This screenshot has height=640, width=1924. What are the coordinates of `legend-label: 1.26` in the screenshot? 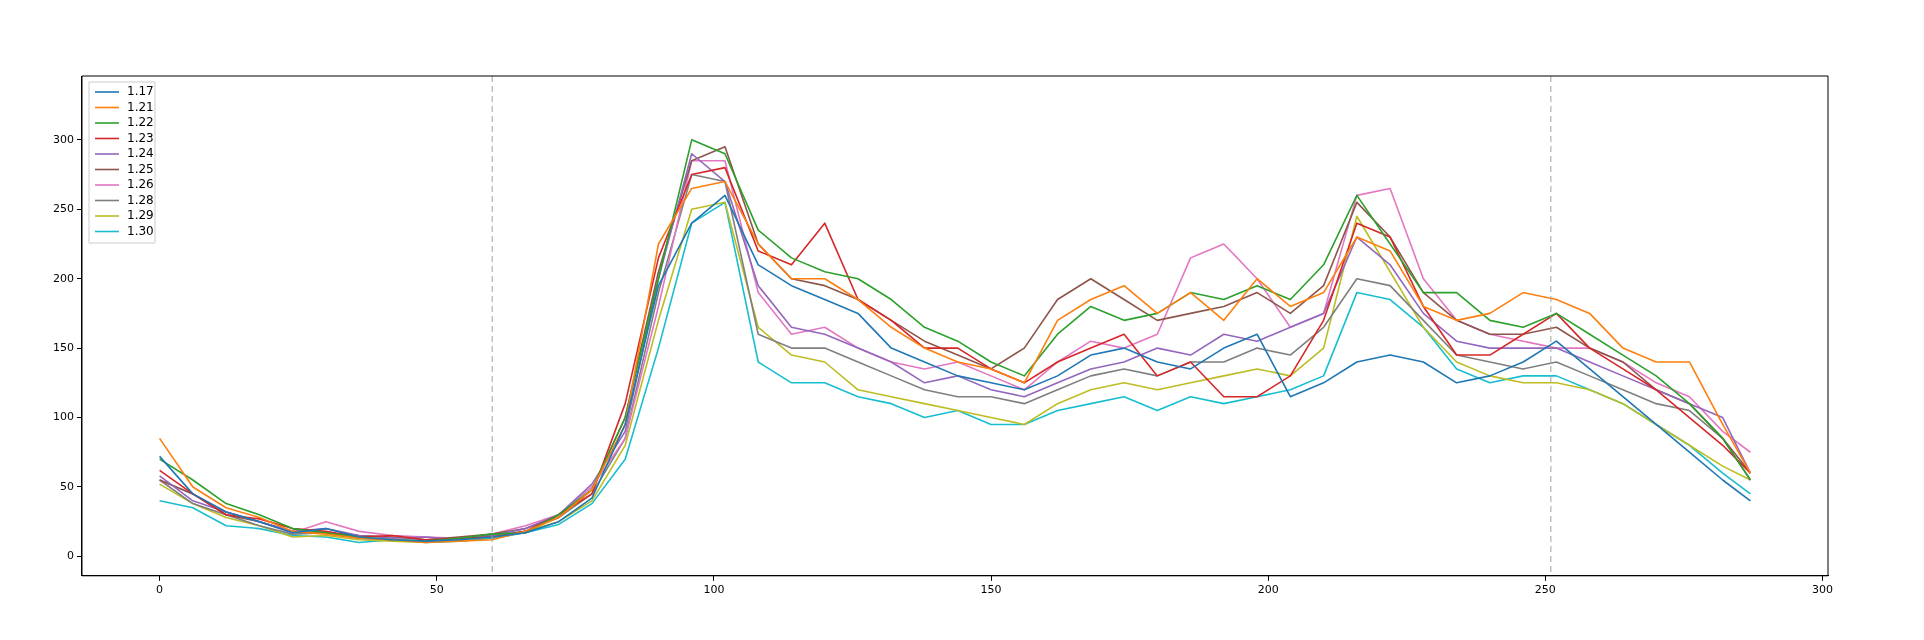 It's located at (140, 184).